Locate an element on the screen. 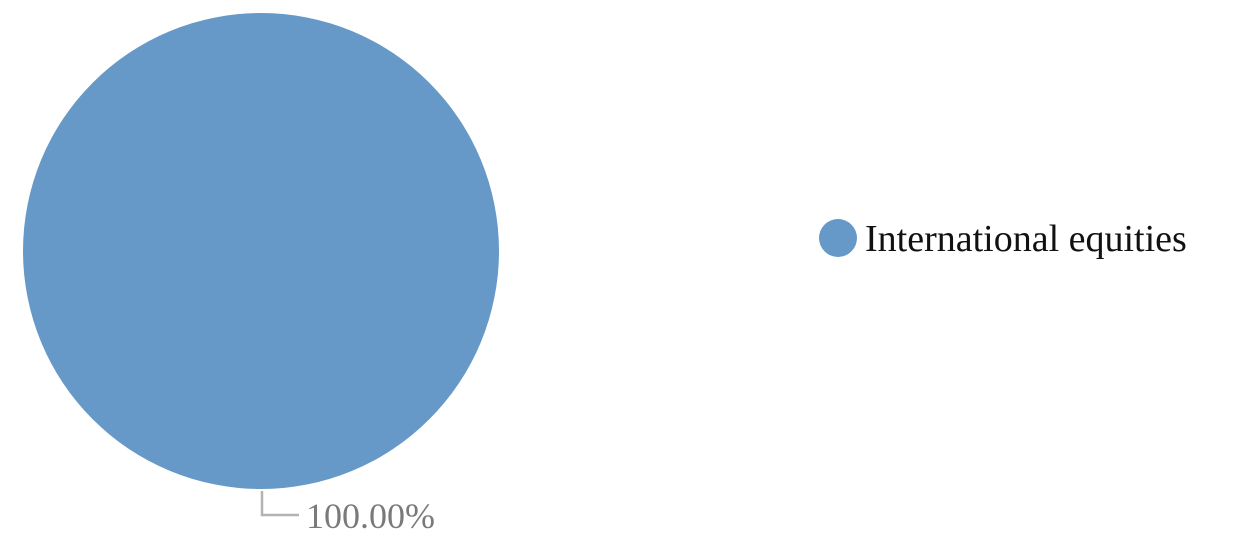 The image size is (1250, 535). leader-lines is located at coordinates (279, 504).